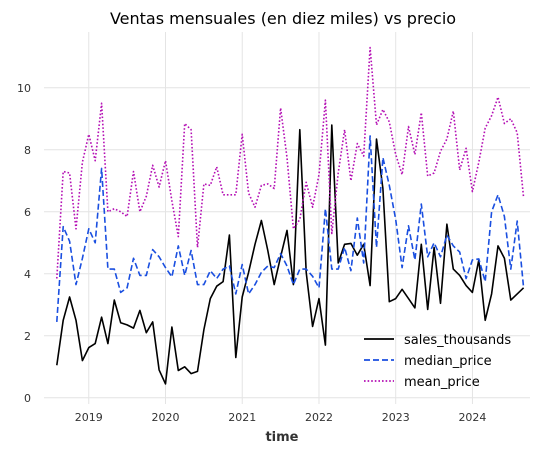  Describe the element at coordinates (89, 417) in the screenshot. I see `x-tick-label: 2019` at that location.